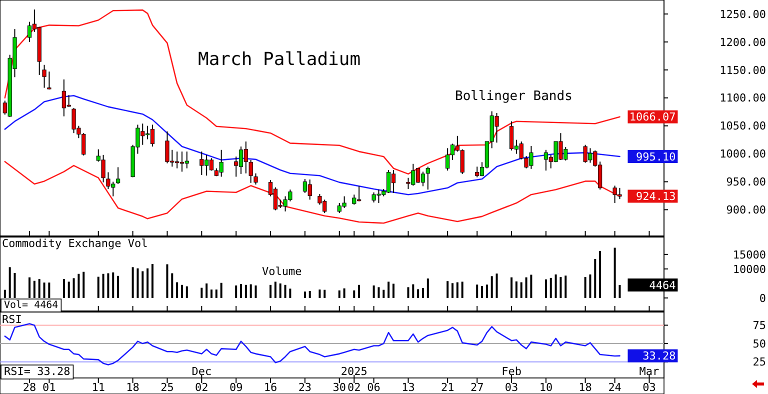 This screenshot has height=394, width=768. I want to click on annotation: 33.28, so click(659, 356).